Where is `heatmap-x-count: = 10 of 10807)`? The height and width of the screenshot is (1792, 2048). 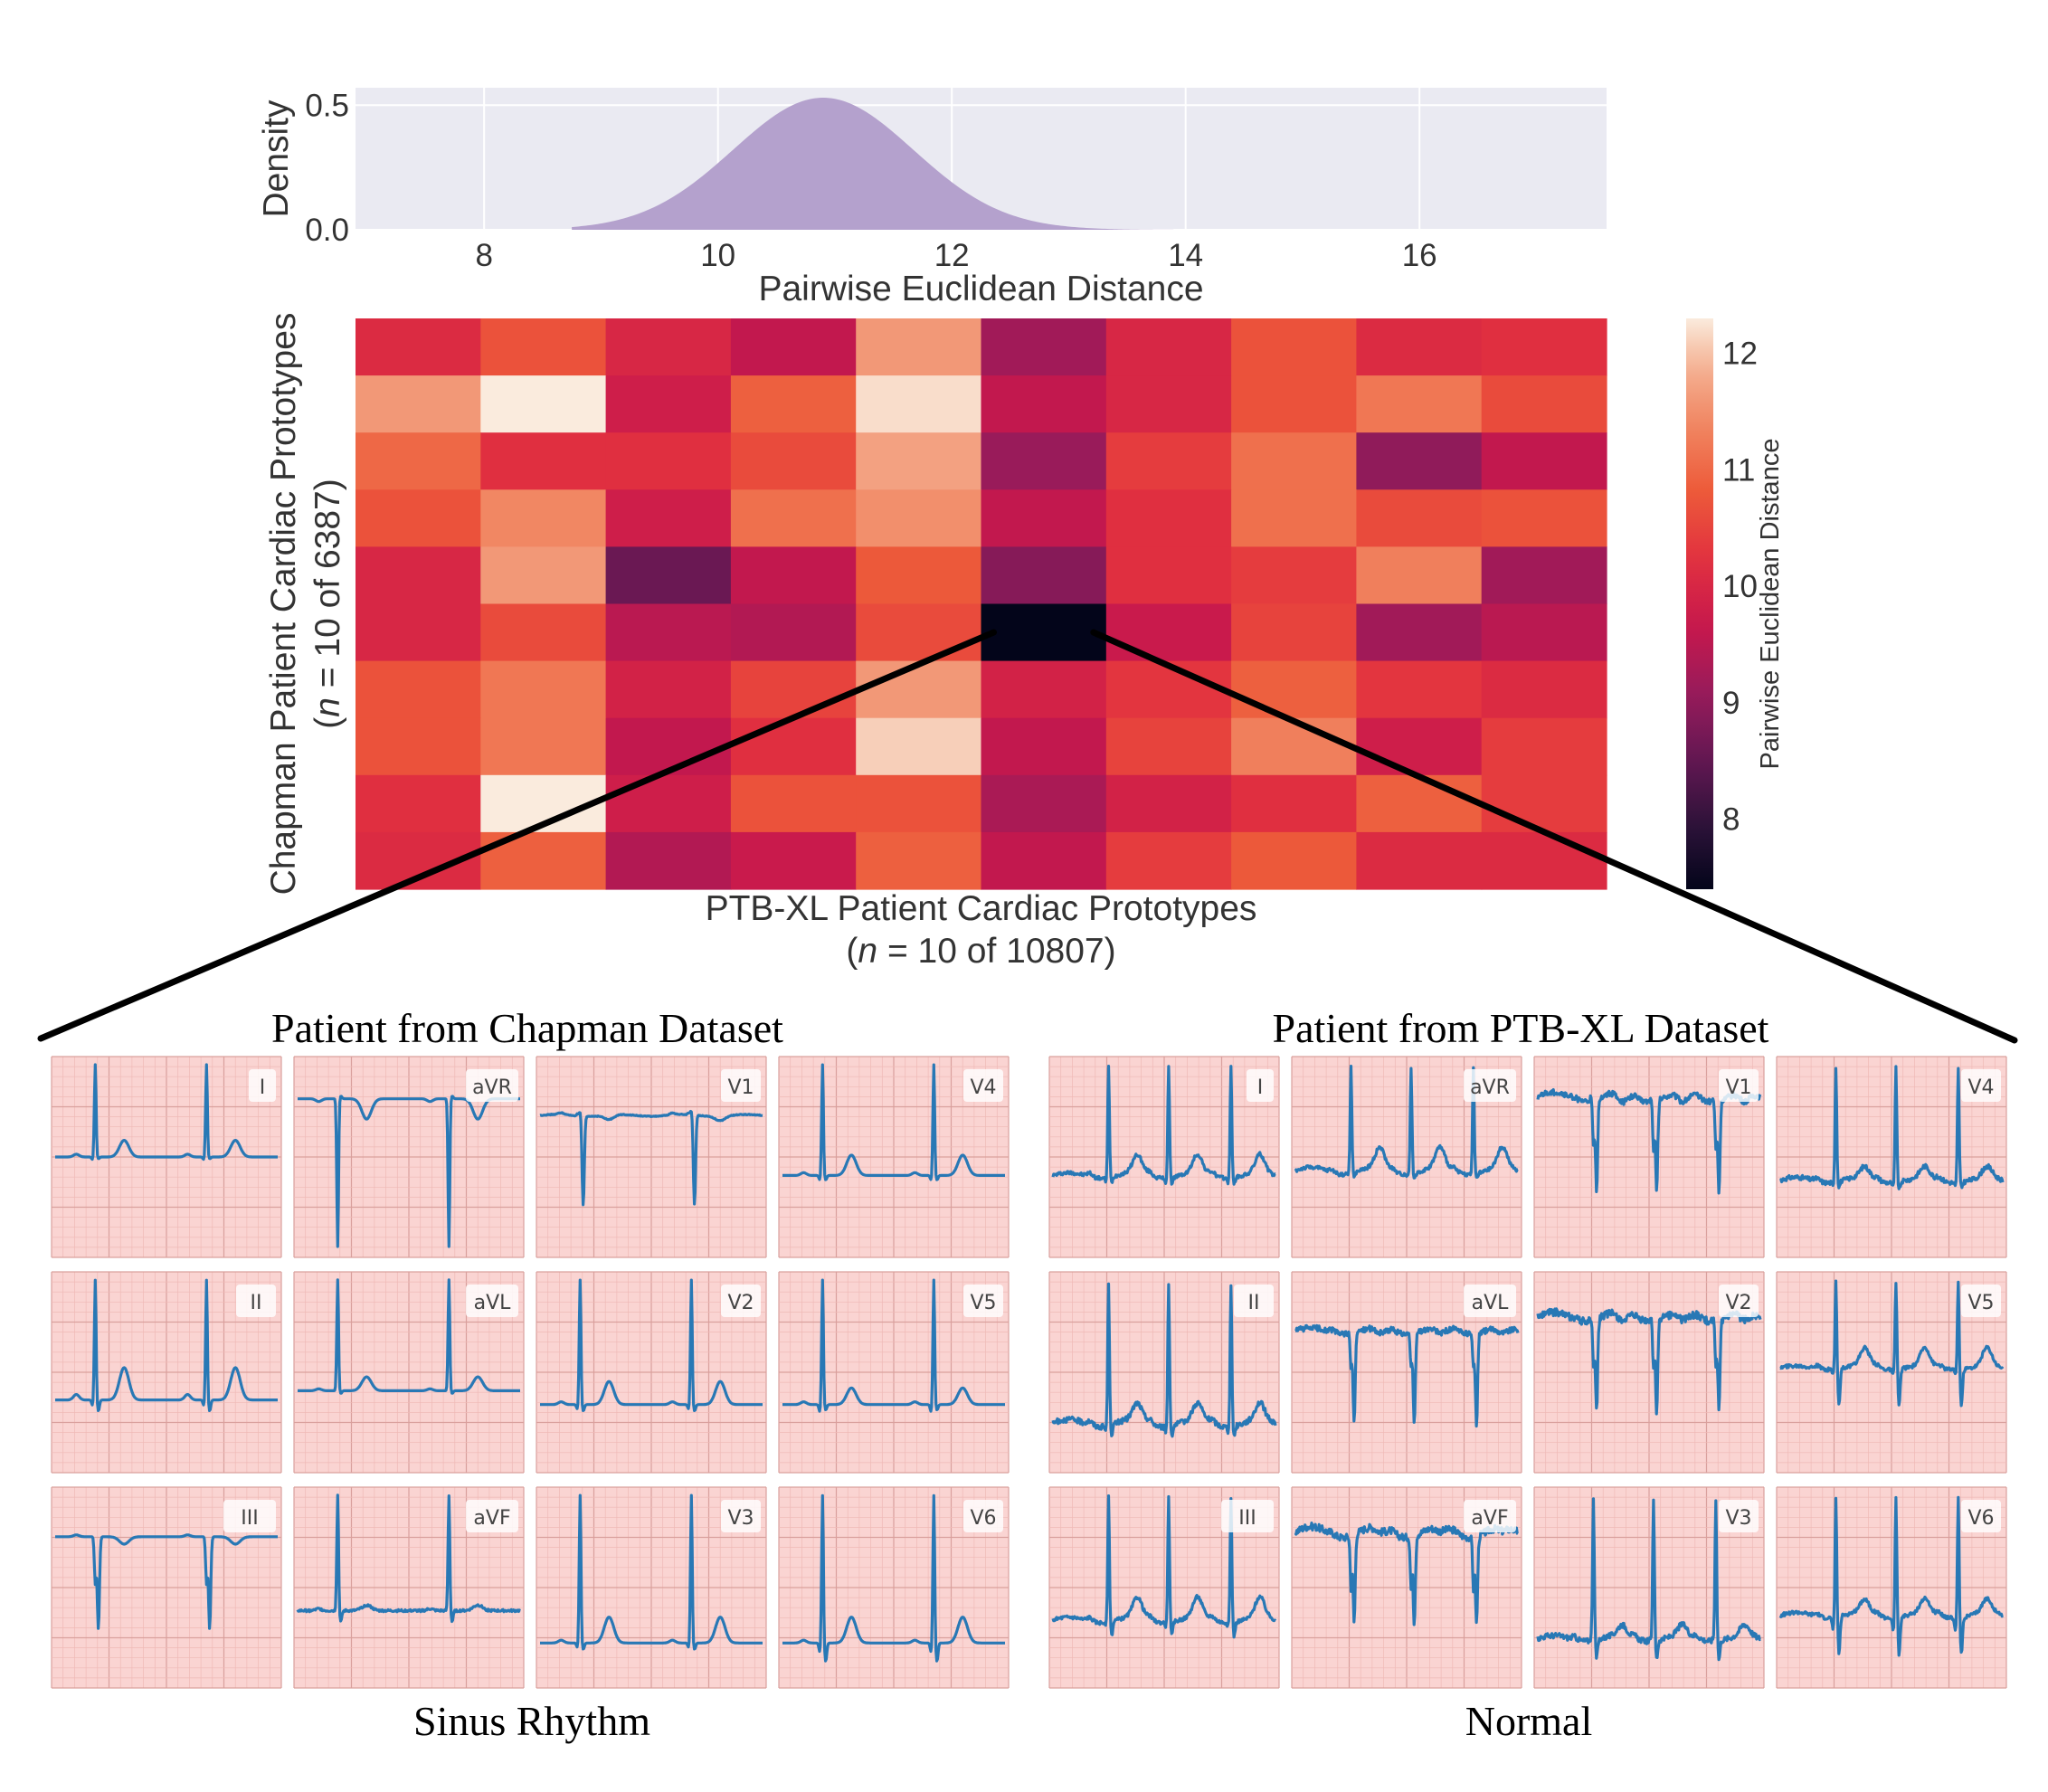 heatmap-x-count: = 10 of 10807) is located at coordinates (996, 951).